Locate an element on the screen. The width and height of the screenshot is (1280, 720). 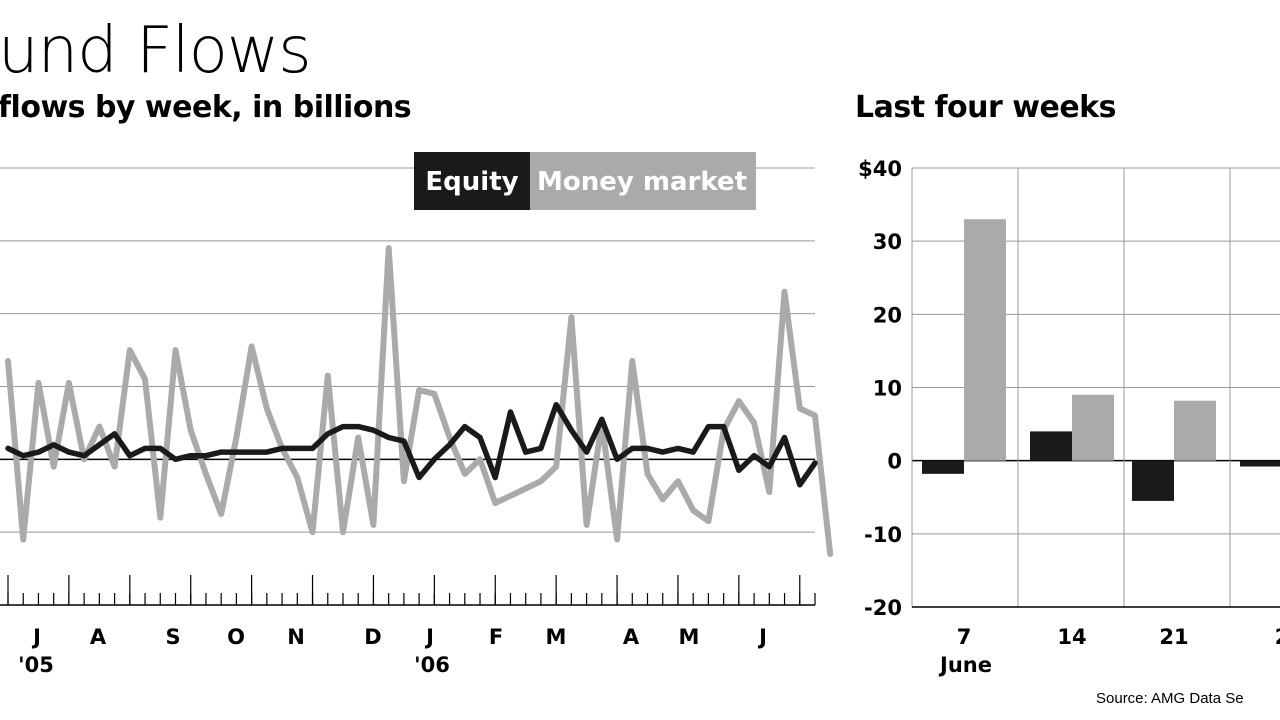
legend-label-equity: Equity is located at coordinates (471, 182).